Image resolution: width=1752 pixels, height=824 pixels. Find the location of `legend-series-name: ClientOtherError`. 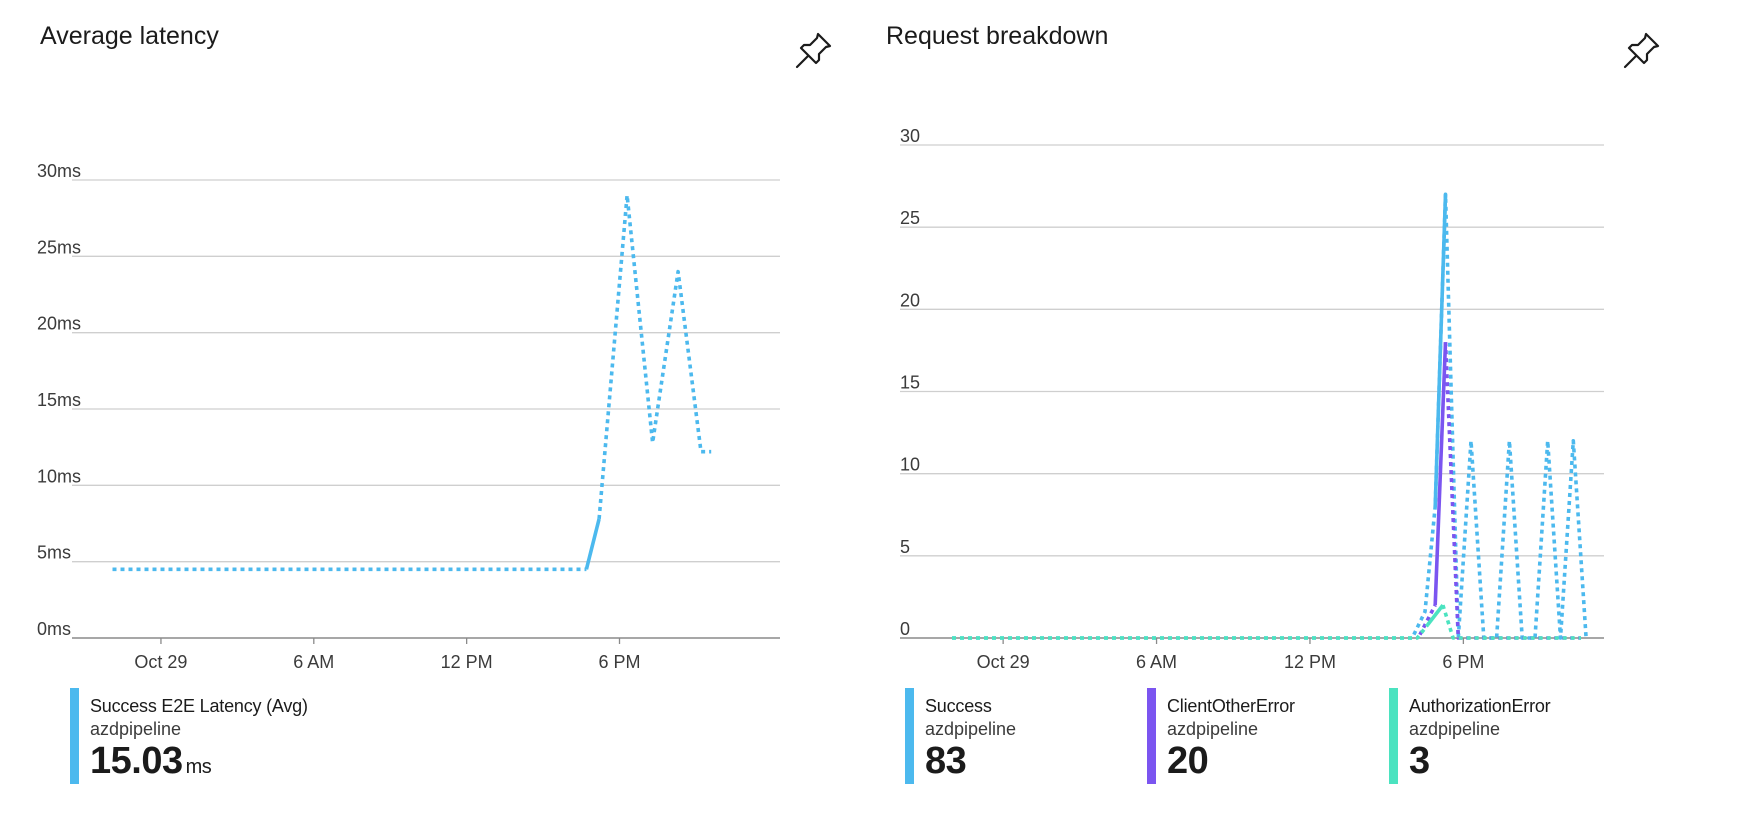

legend-series-name: ClientOtherError is located at coordinates (1231, 706).